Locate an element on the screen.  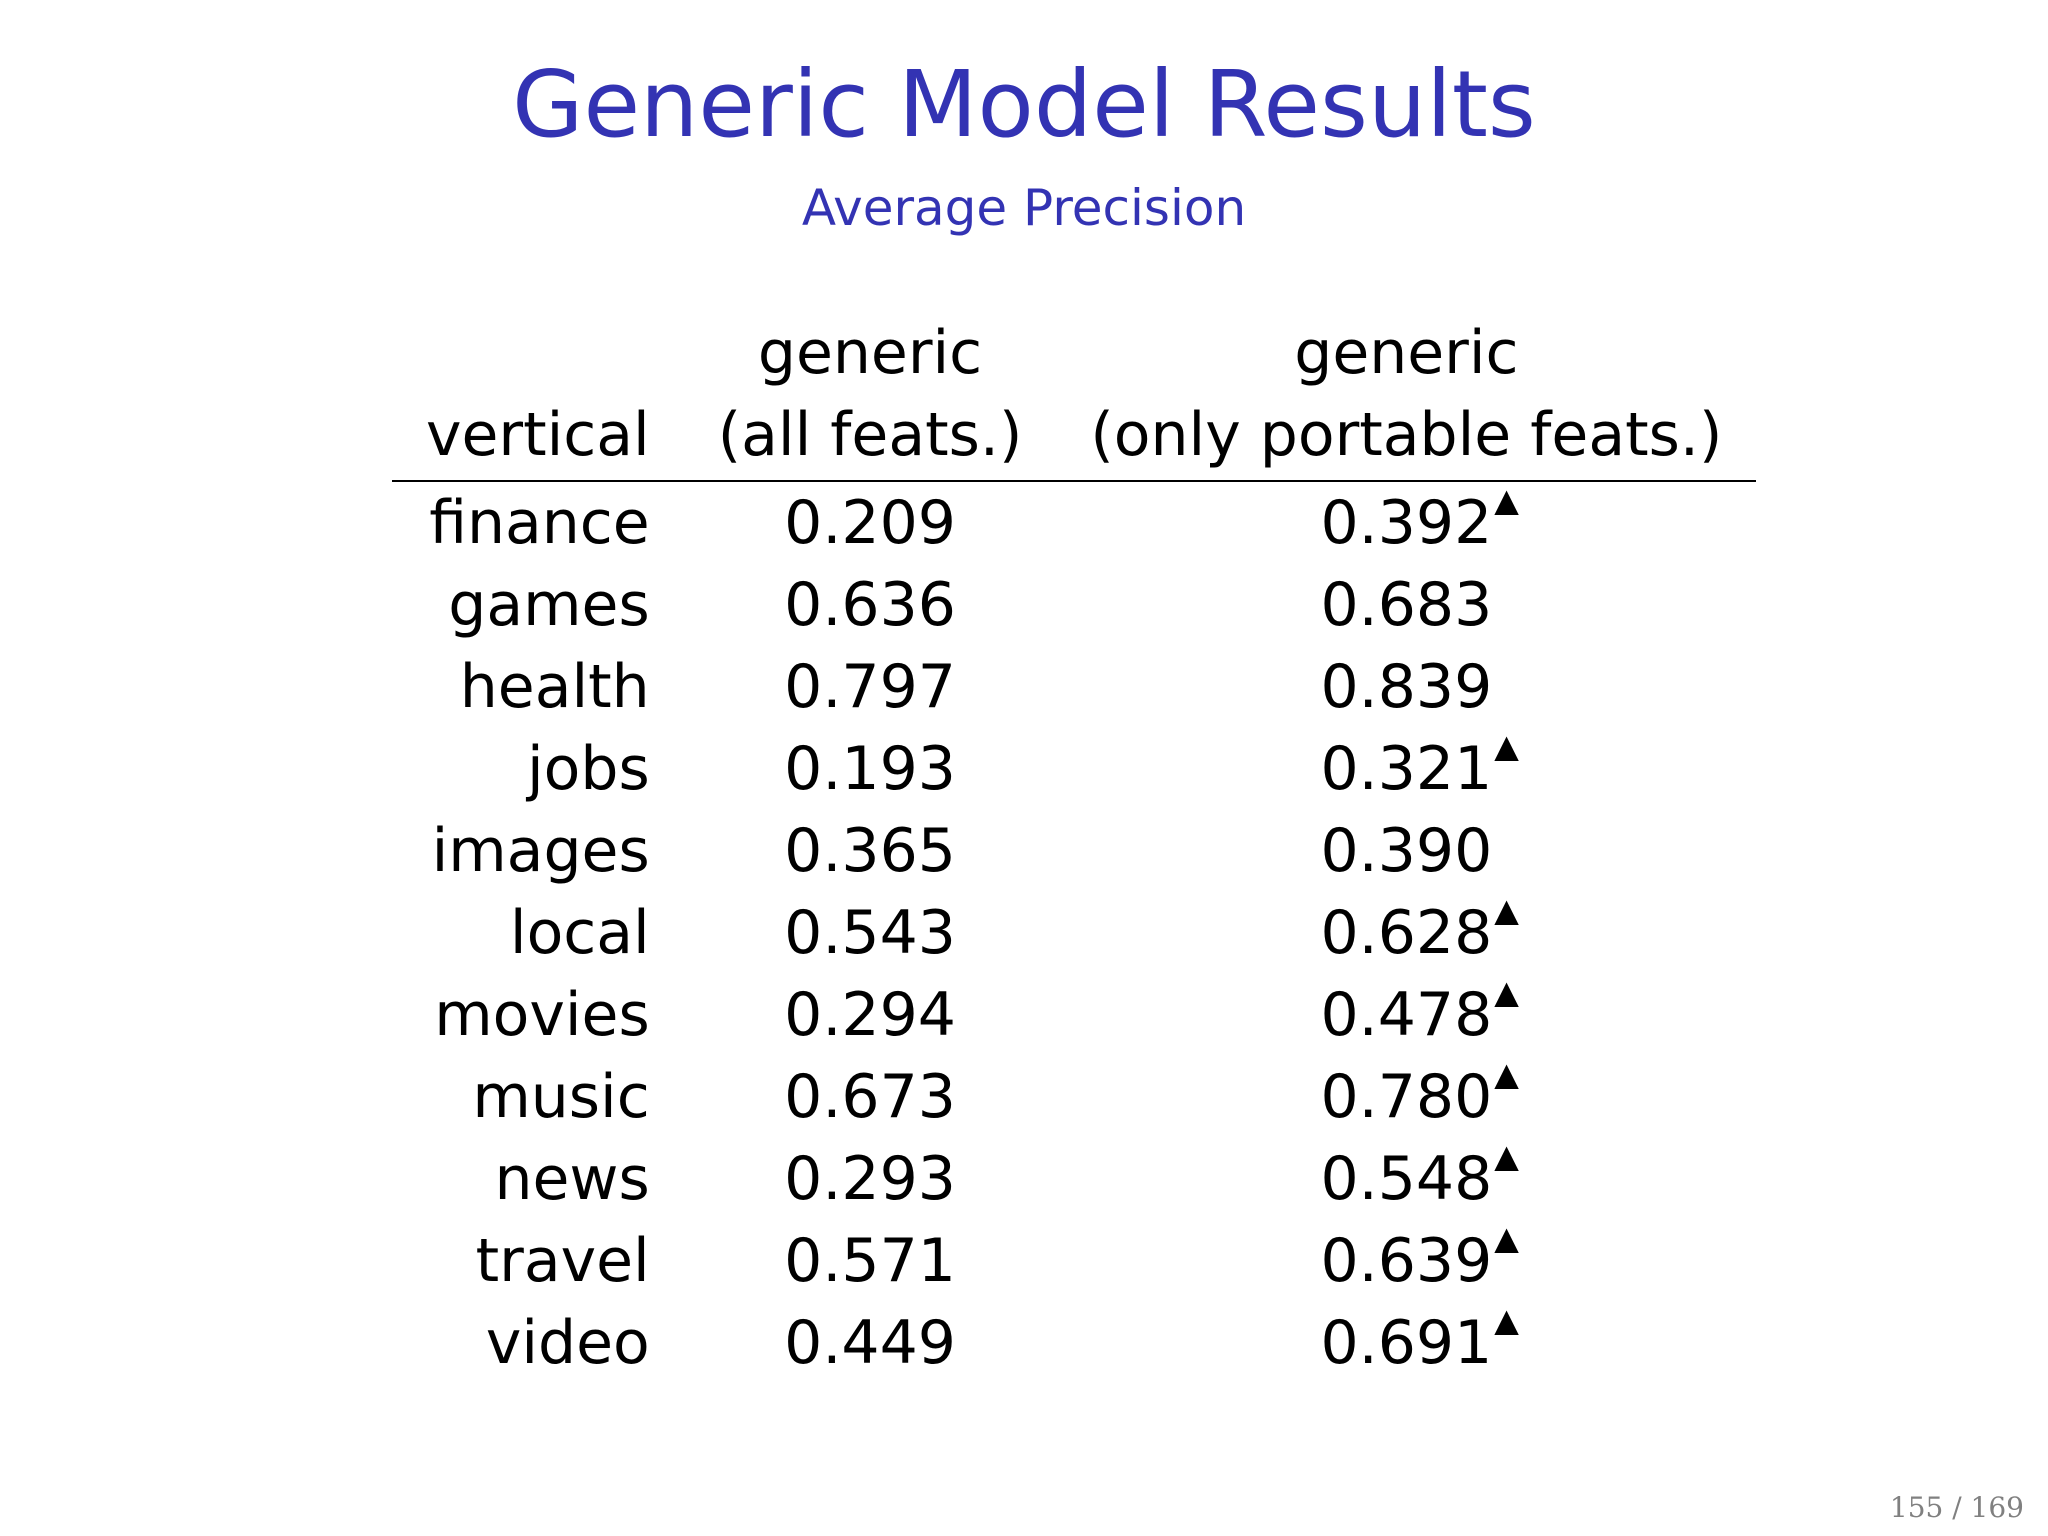
all-feats-value: 0.797 is located at coordinates (870, 687).